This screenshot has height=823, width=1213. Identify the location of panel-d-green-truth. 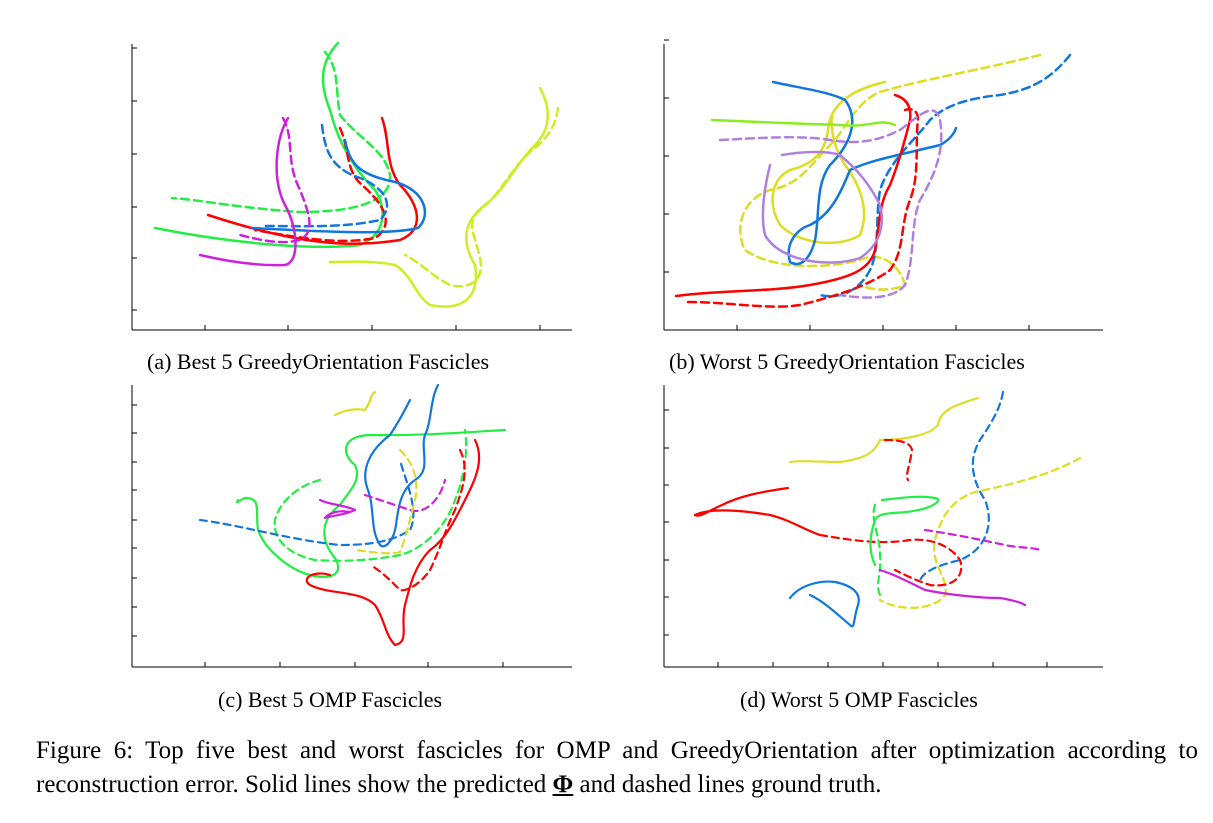
(877, 550).